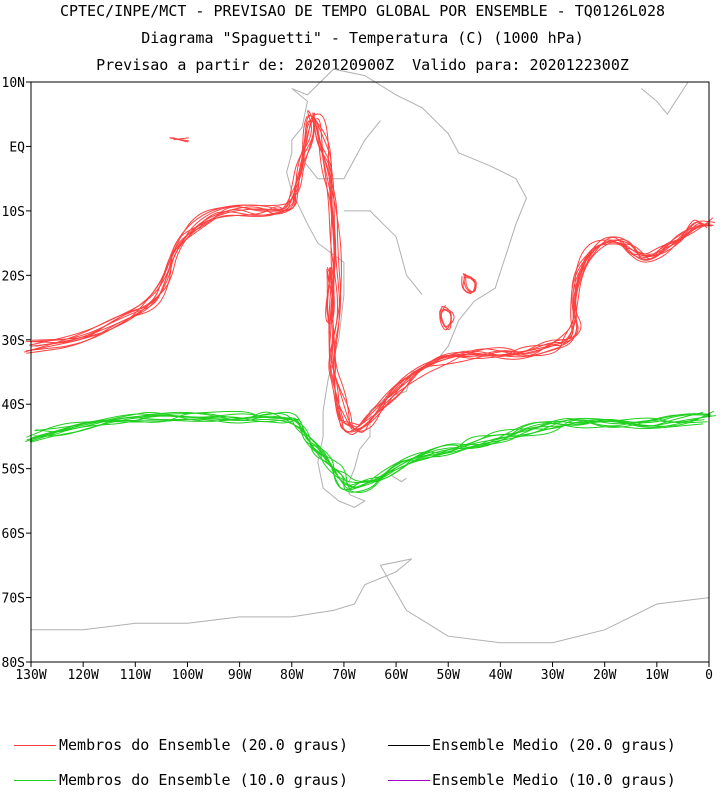  I want to click on x-tick-label: 80W, so click(292, 675).